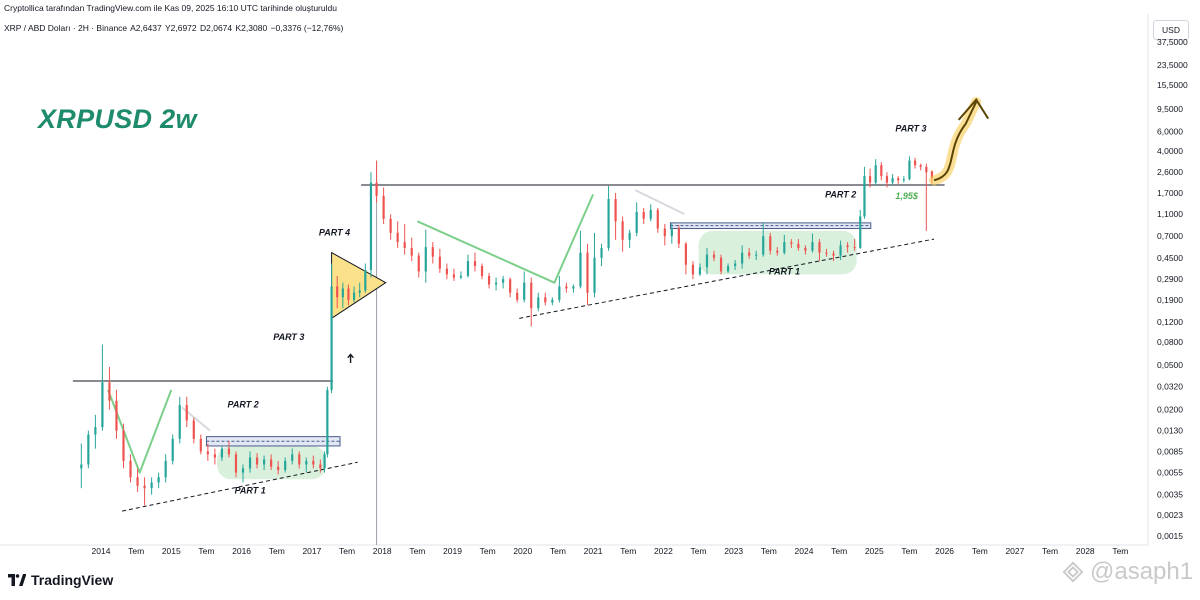 This screenshot has height=600, width=1200. Describe the element at coordinates (1170, 131) in the screenshot. I see `price-tick-label: 6,0000` at that location.